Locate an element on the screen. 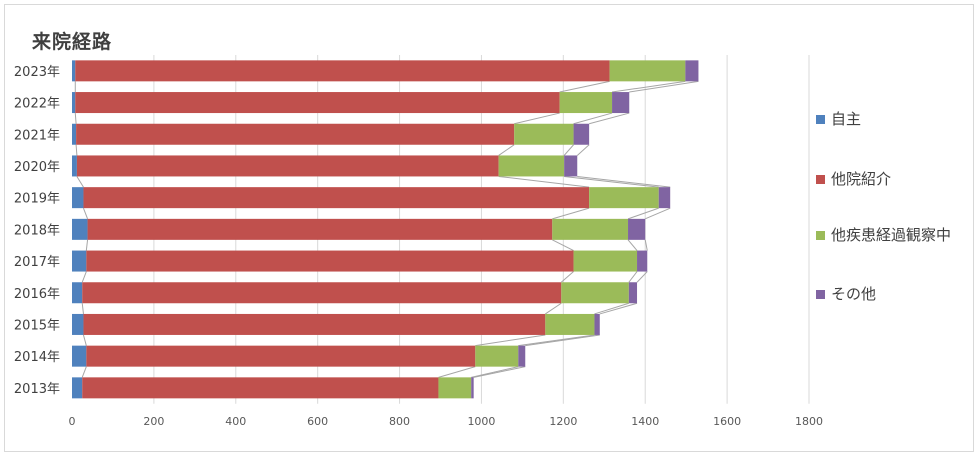  x-tick-label: 1800 is located at coordinates (809, 421).